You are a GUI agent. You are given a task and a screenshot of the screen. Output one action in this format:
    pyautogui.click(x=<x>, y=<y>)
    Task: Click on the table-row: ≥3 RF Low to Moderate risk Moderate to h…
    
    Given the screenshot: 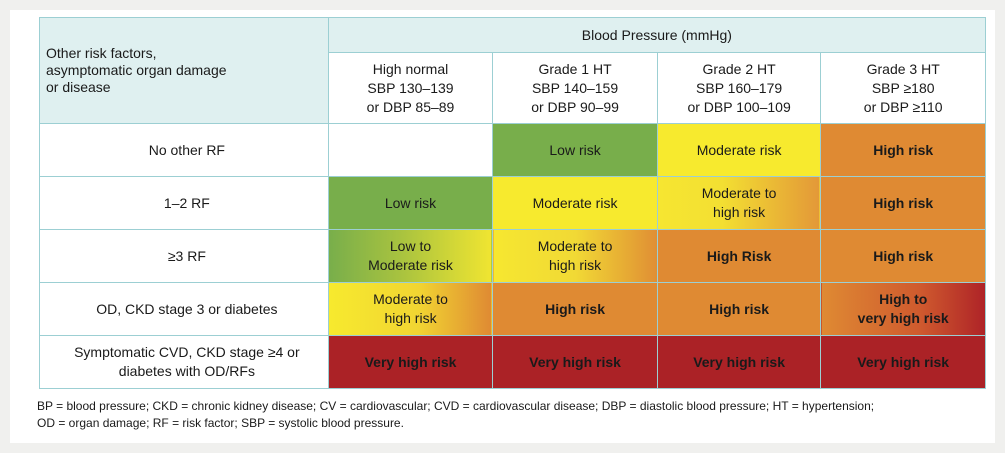 What is the action you would take?
    pyautogui.click(x=512, y=256)
    